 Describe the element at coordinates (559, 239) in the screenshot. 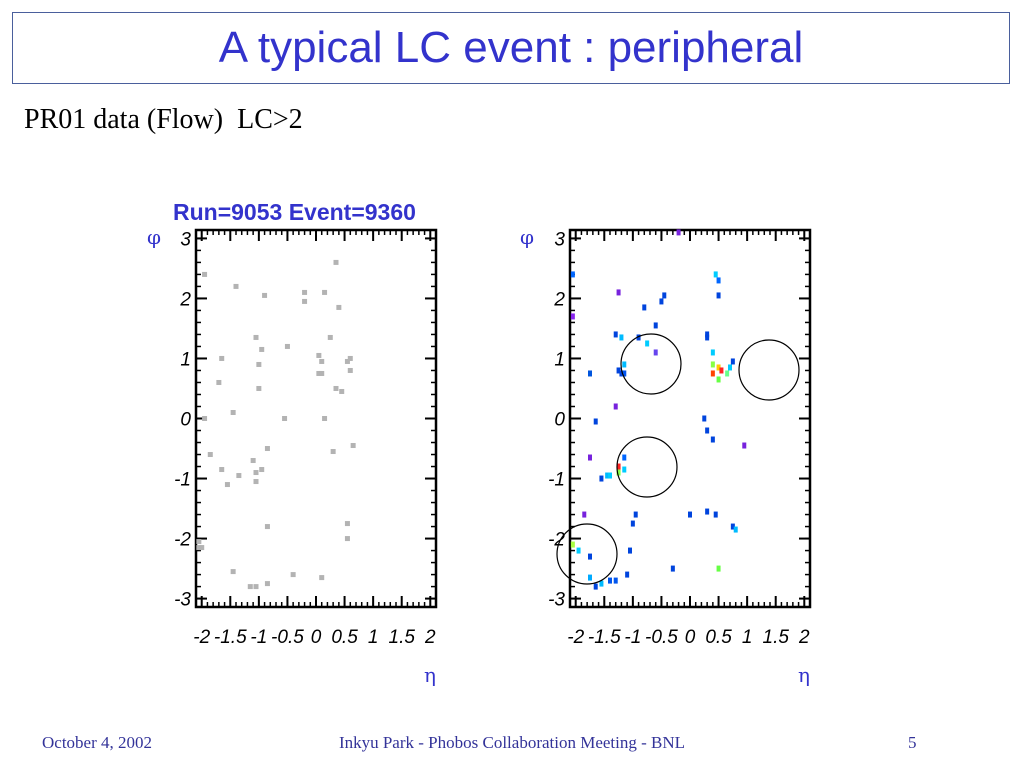

I see `y-tick-label: 3` at that location.